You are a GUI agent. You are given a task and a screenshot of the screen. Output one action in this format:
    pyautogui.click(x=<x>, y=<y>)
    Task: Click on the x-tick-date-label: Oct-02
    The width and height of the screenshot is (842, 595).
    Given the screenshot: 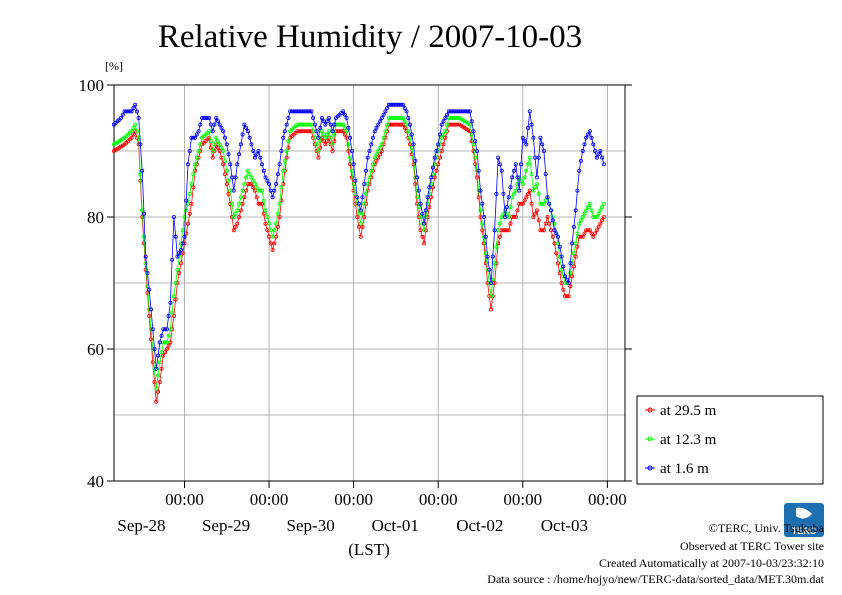 What is the action you would take?
    pyautogui.click(x=479, y=525)
    